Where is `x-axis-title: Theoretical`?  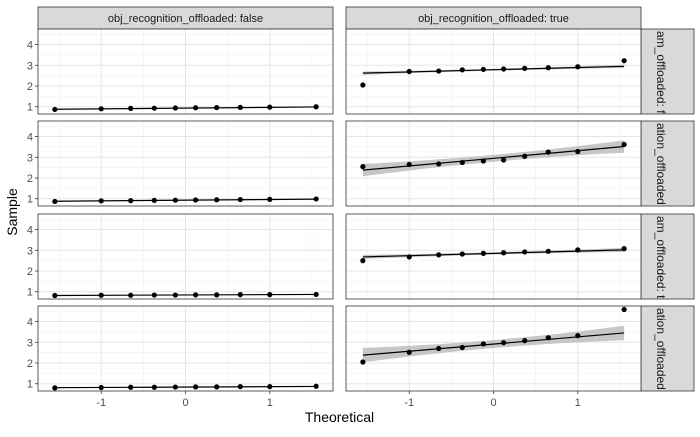
x-axis-title: Theoretical is located at coordinates (339, 417).